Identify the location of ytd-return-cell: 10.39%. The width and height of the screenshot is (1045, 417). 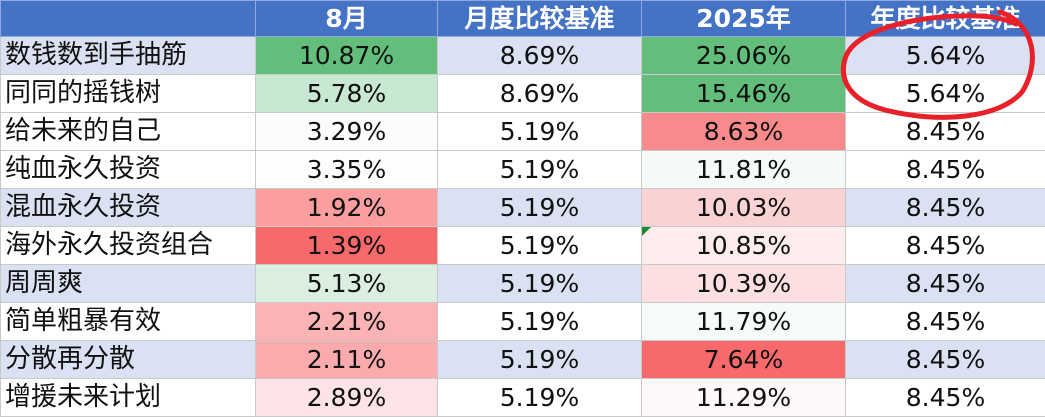
(744, 284).